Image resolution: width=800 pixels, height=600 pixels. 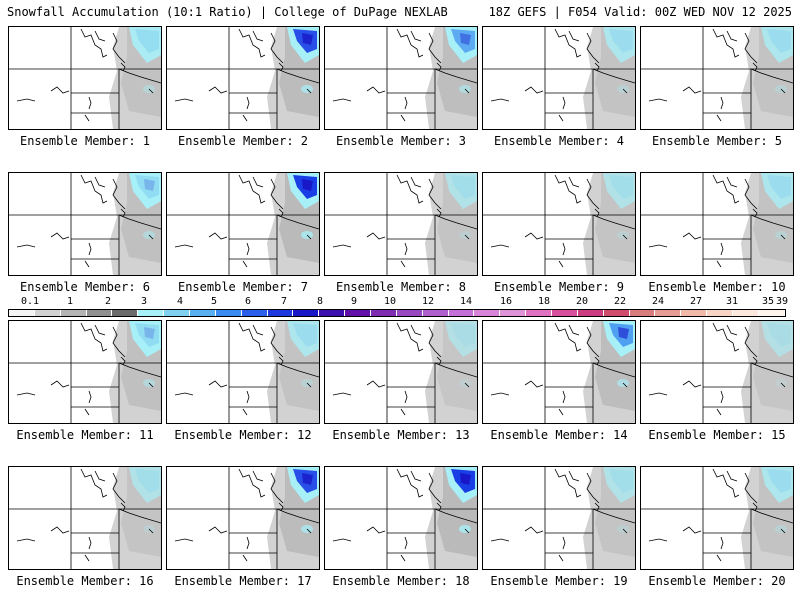 What do you see at coordinates (401, 141) in the screenshot?
I see `ensemble-member-label: Ensemble Member: 3` at bounding box center [401, 141].